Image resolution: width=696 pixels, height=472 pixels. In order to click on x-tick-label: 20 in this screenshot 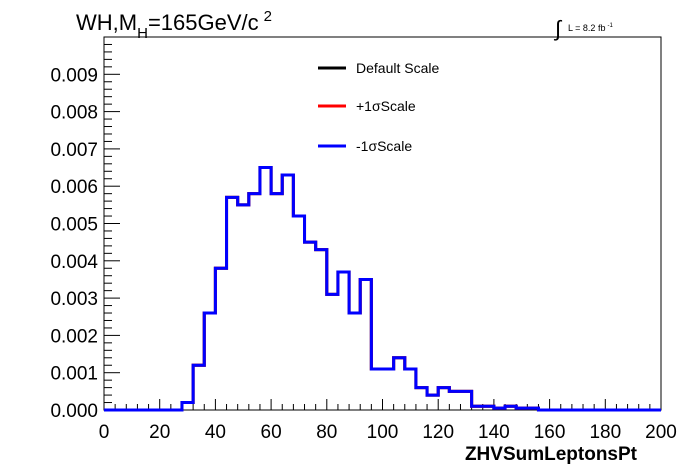, I will do `click(159, 432)`.